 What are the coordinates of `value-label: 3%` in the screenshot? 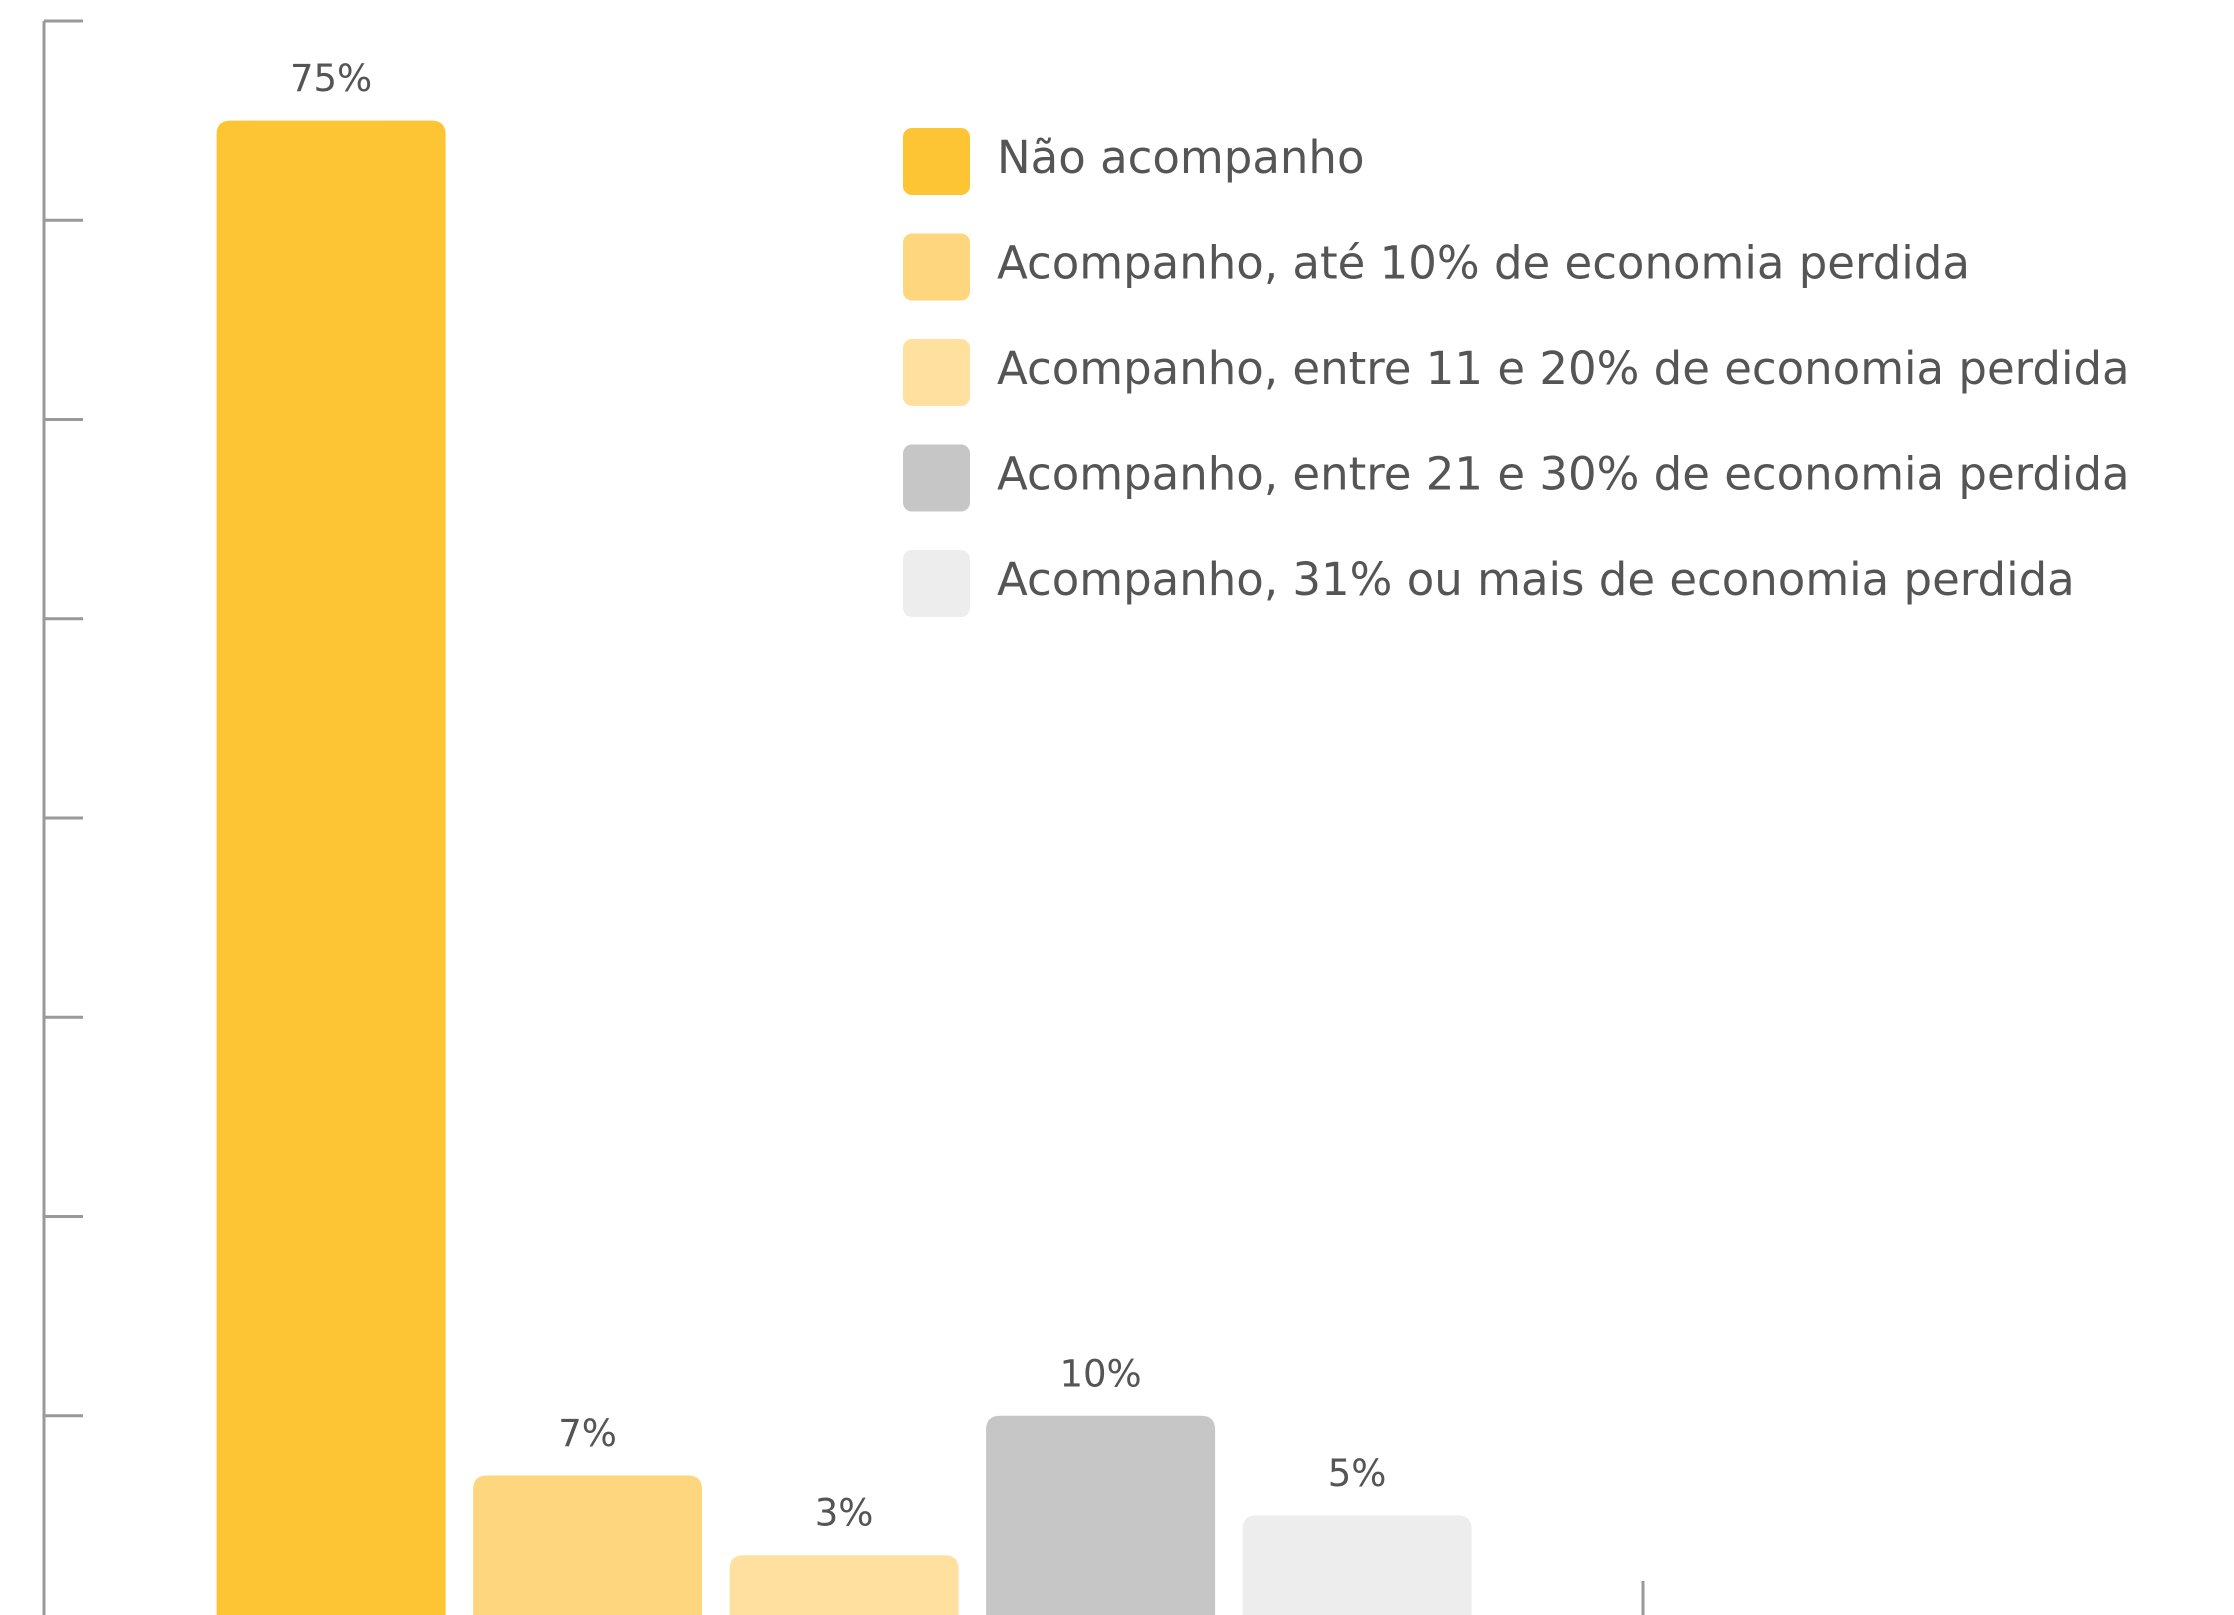 It's located at (844, 1513).